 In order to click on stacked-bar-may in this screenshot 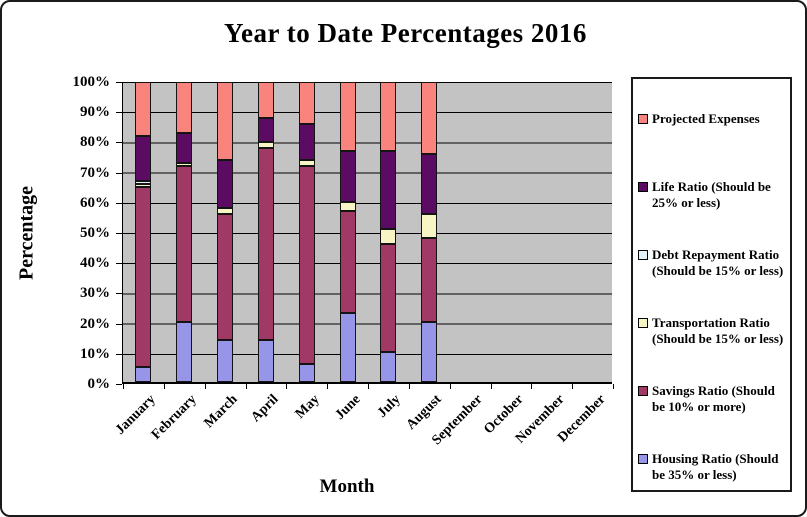, I will do `click(306, 232)`.